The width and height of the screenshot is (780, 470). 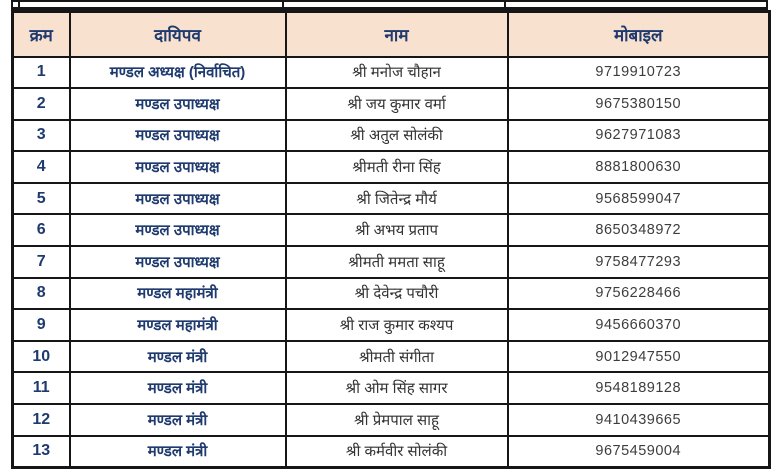 I want to click on mobile-cell: 9410439665, so click(x=638, y=420).